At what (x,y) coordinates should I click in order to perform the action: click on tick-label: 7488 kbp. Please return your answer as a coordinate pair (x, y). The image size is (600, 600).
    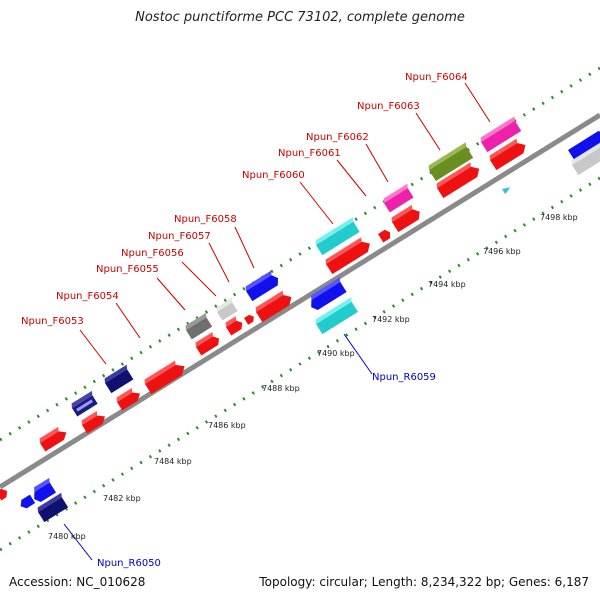
    Looking at the image, I should click on (281, 388).